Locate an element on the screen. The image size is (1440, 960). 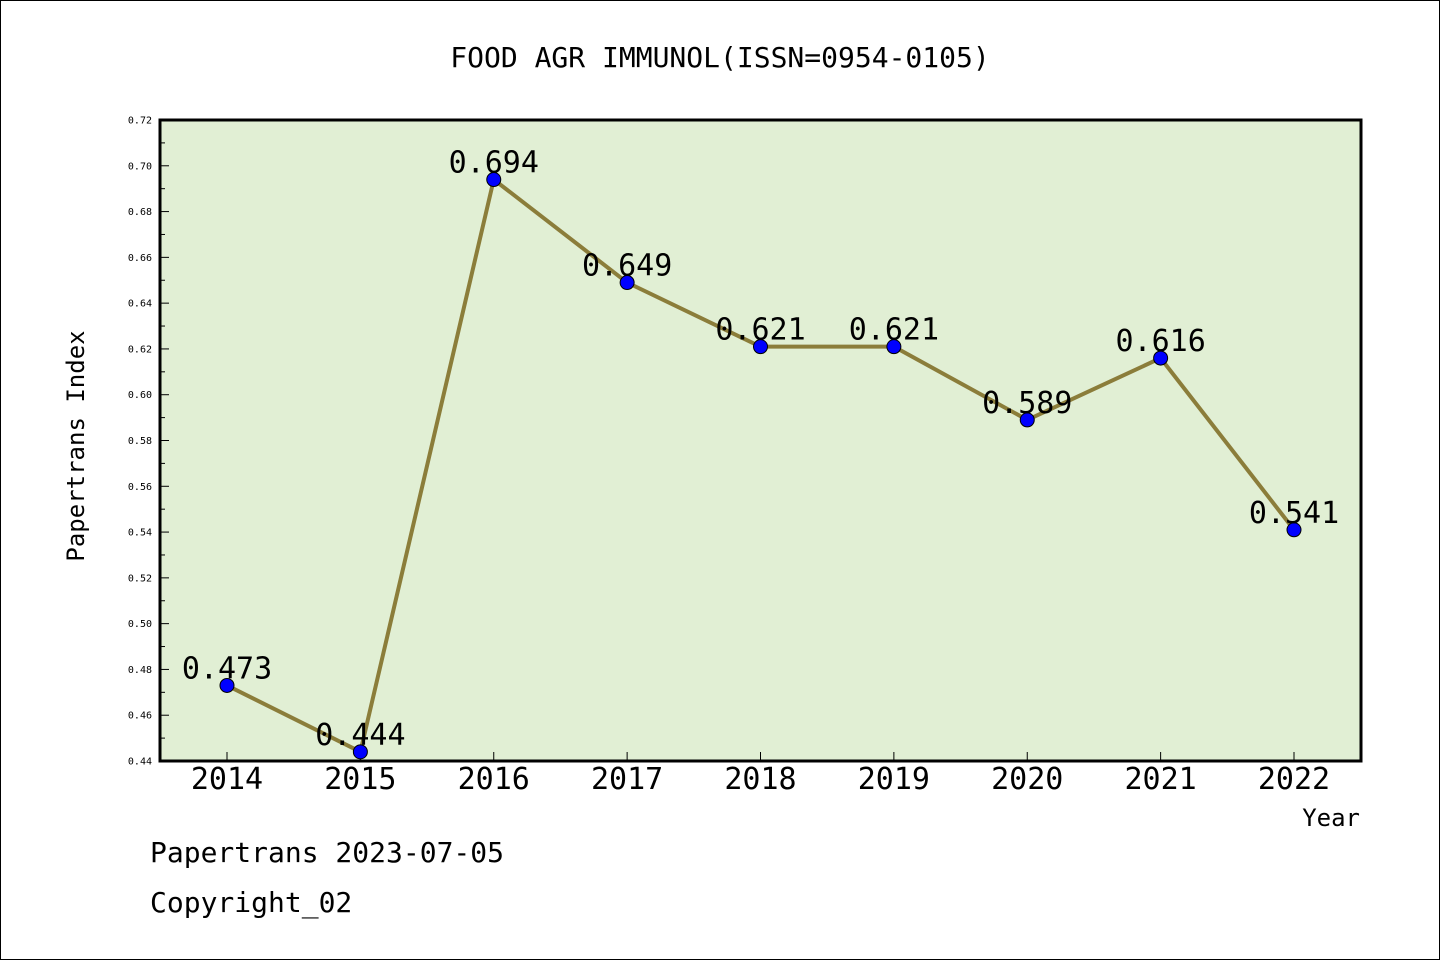
x-tick-label: 2020 is located at coordinates (1027, 779).